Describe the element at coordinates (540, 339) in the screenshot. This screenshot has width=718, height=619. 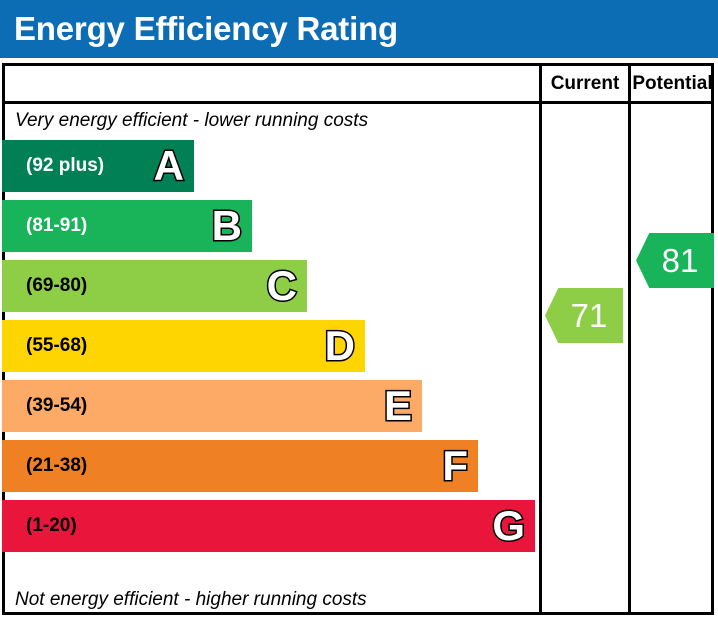
I see `column-divider-current` at that location.